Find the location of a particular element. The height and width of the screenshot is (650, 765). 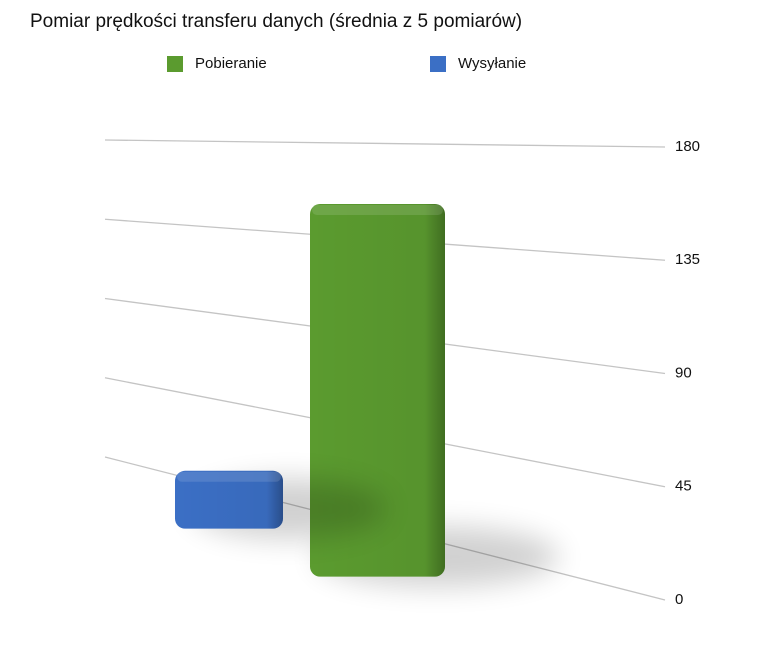

grid-line is located at coordinates (385, 143).